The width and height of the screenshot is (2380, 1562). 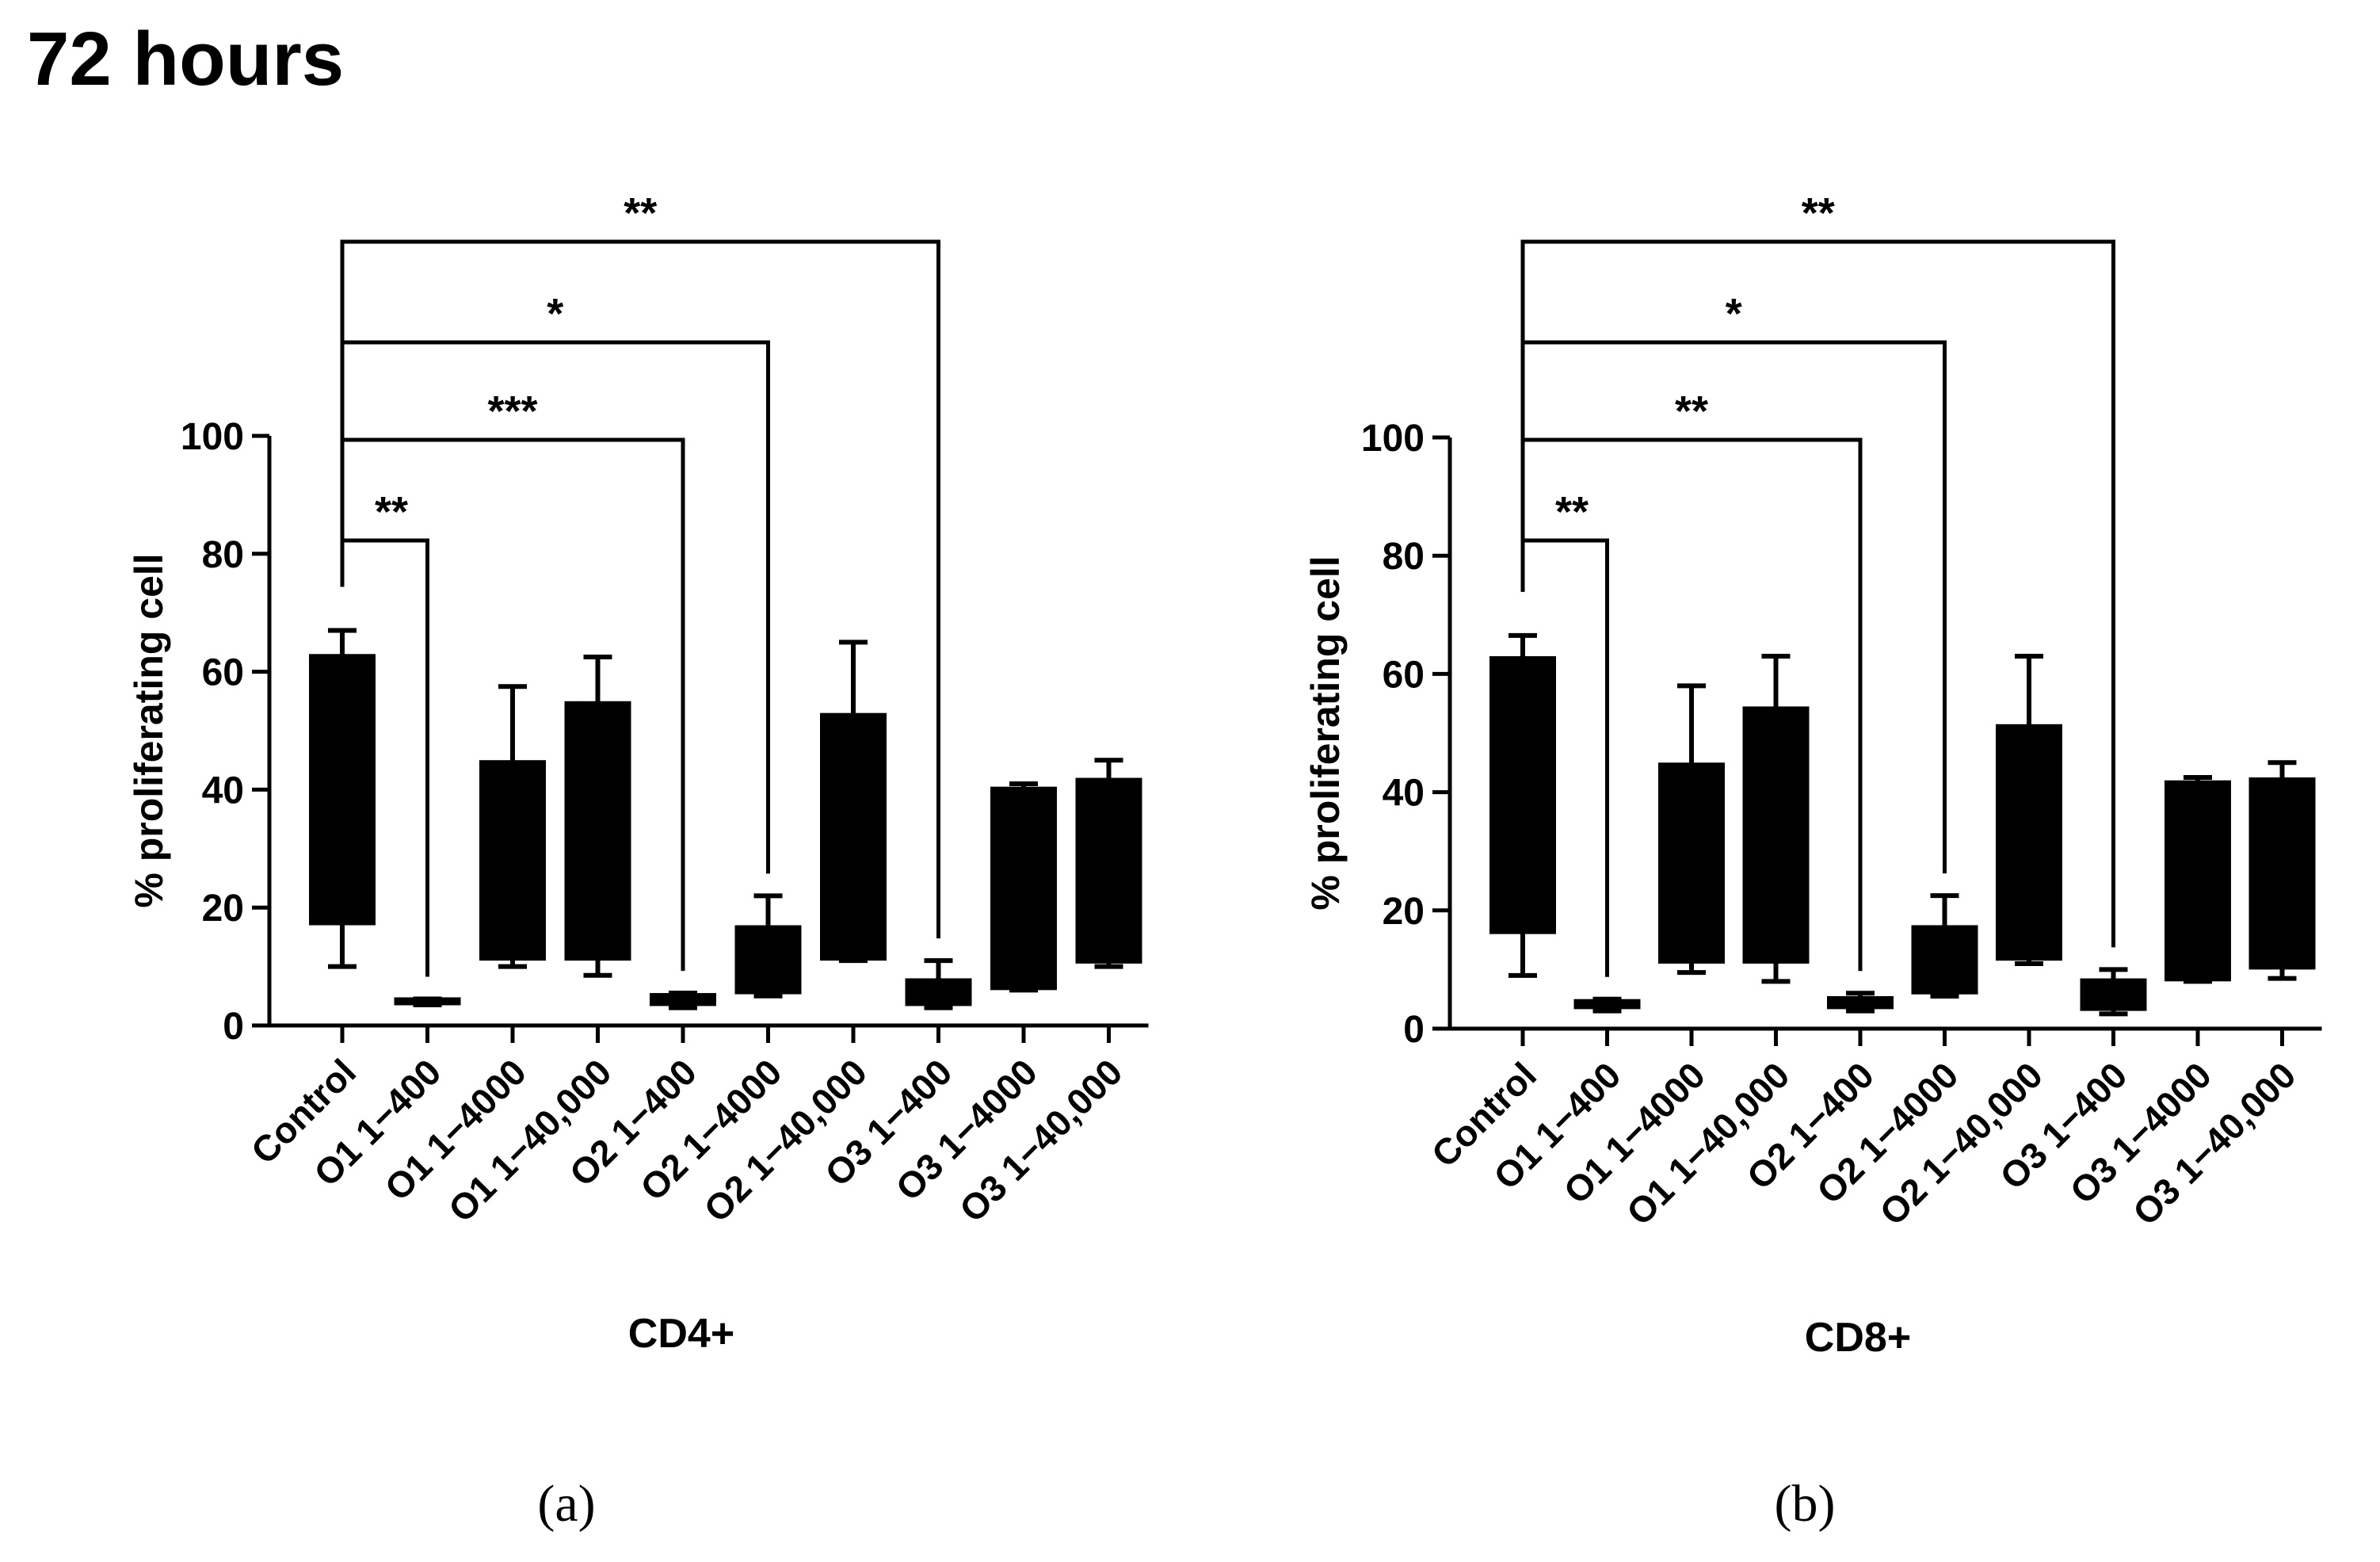 What do you see at coordinates (566, 1504) in the screenshot?
I see `panel-a-caption: (a)` at bounding box center [566, 1504].